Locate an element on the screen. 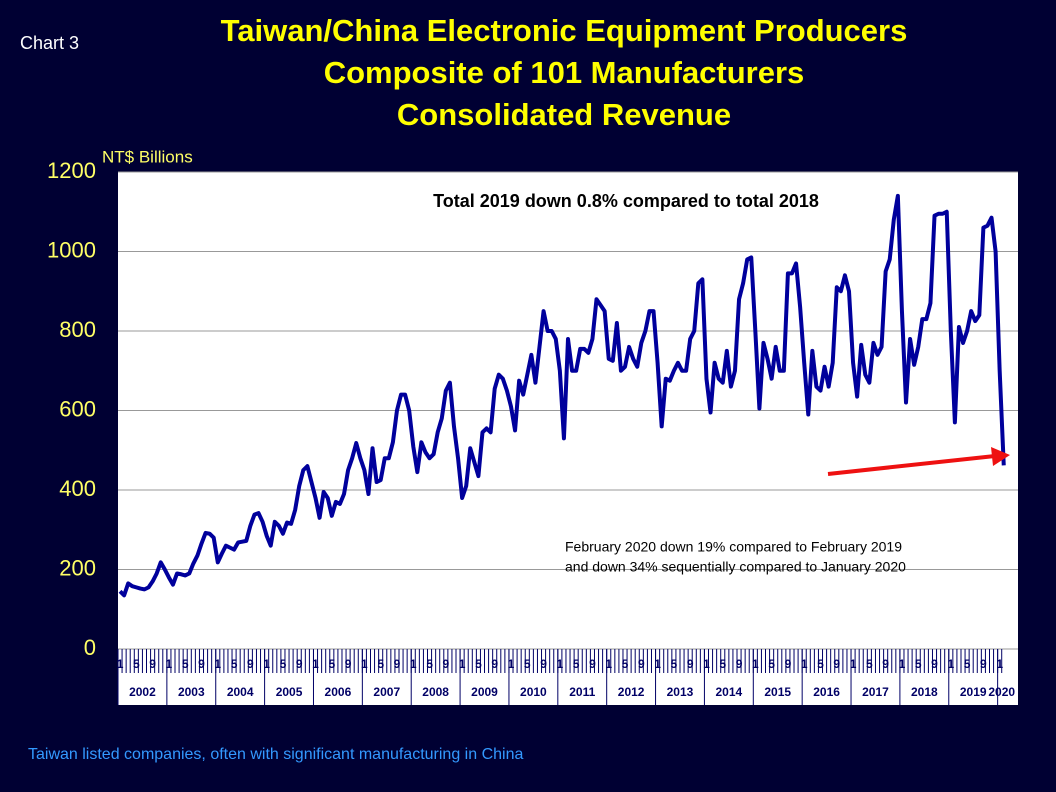 The height and width of the screenshot is (792, 1056). year-label: 2003 is located at coordinates (191, 692).